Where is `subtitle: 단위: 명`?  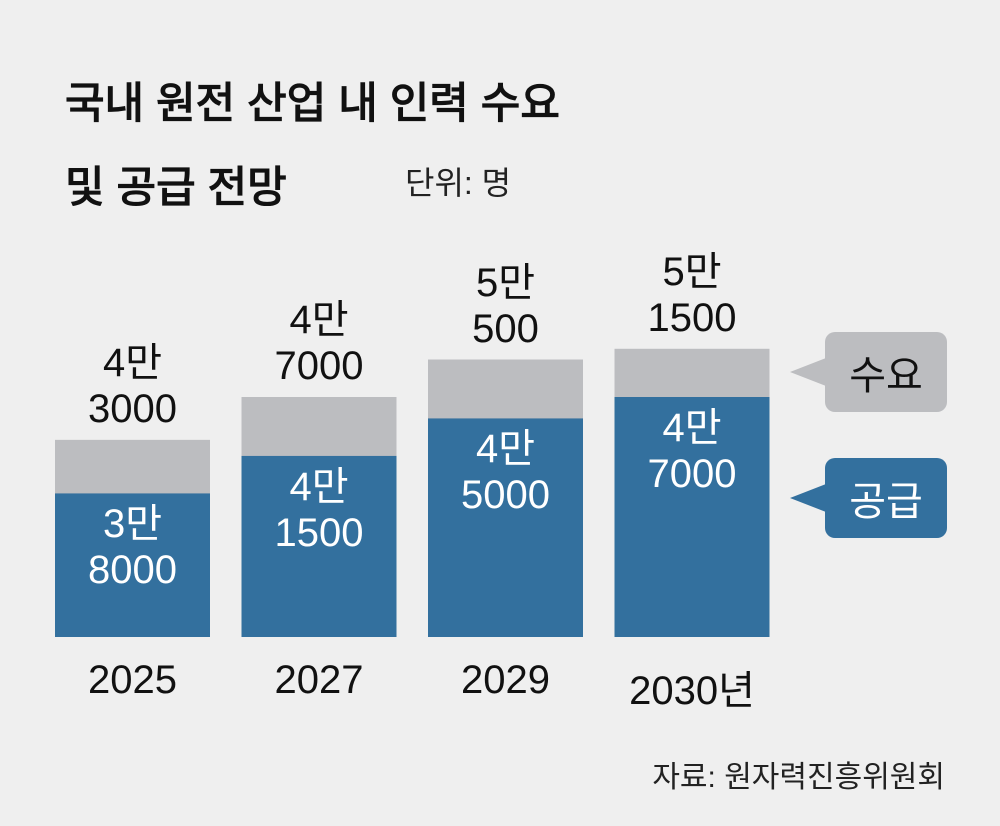
subtitle: 단위: 명 is located at coordinates (458, 183).